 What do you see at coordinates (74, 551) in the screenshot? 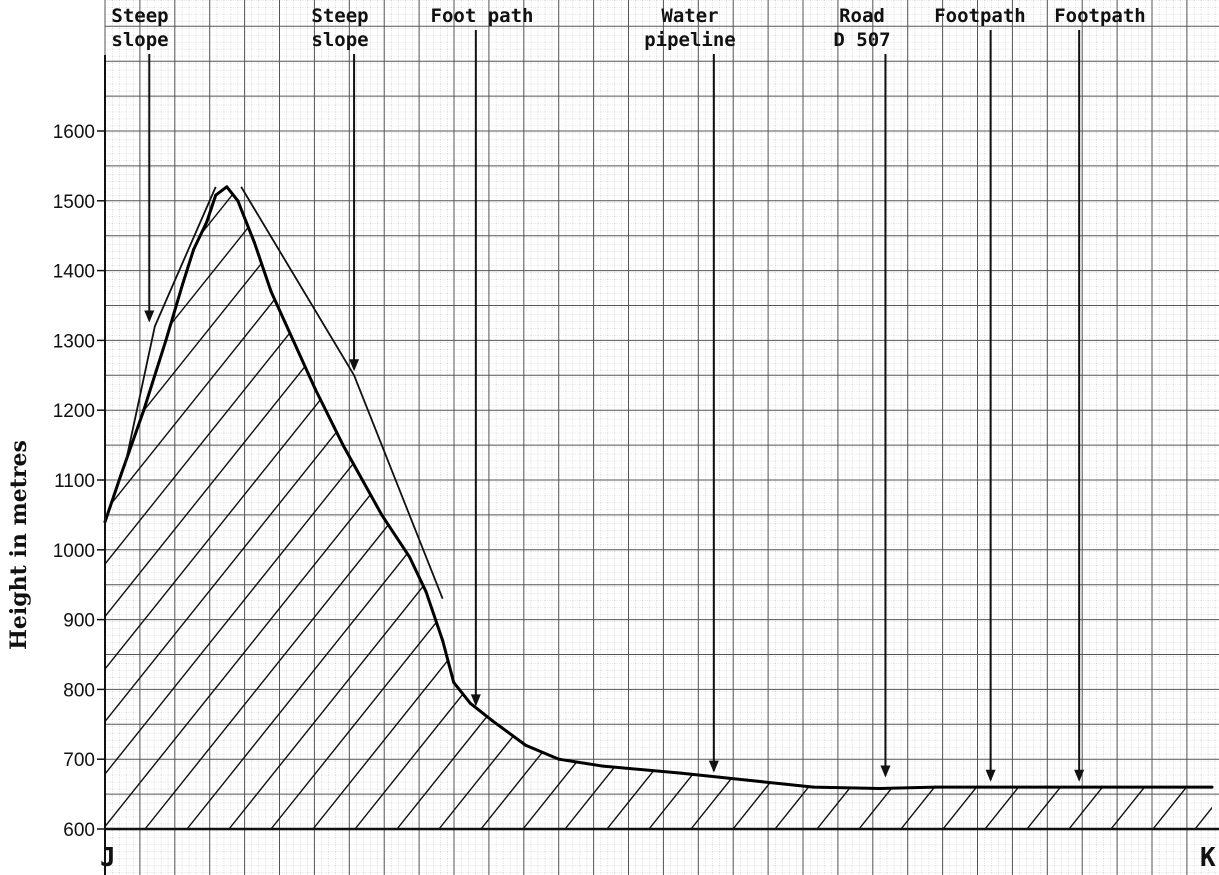
I see `y-tick-label: 1000` at bounding box center [74, 551].